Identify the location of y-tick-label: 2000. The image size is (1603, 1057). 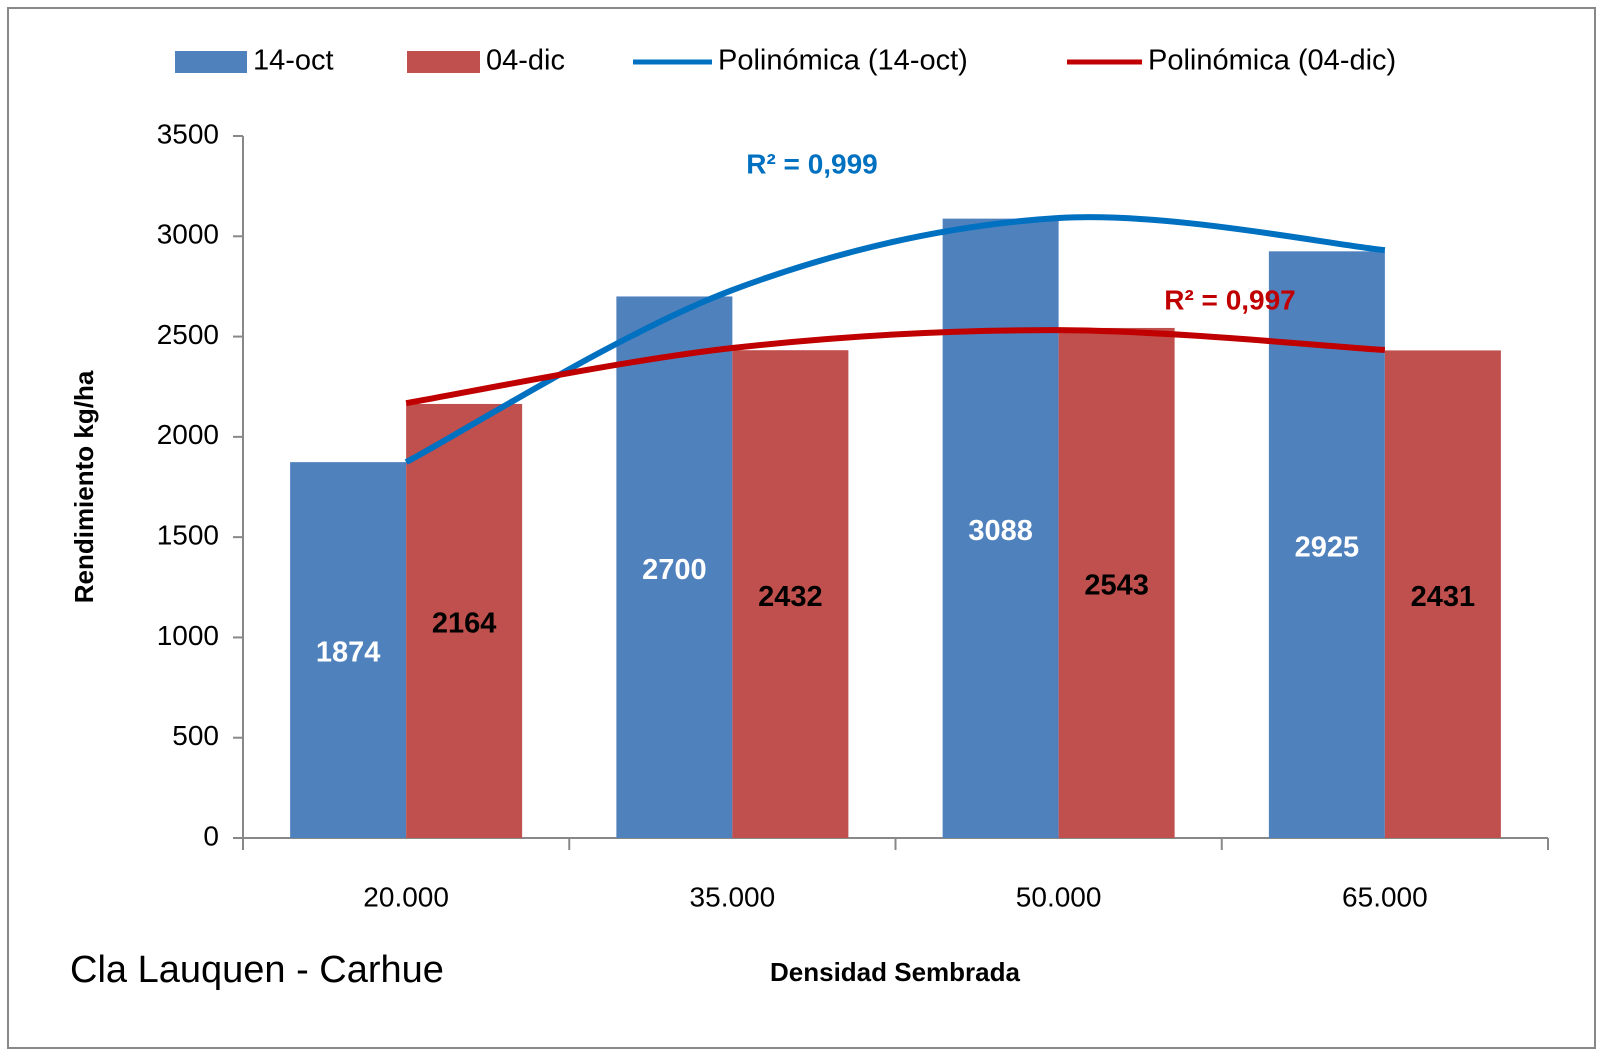
(188, 434).